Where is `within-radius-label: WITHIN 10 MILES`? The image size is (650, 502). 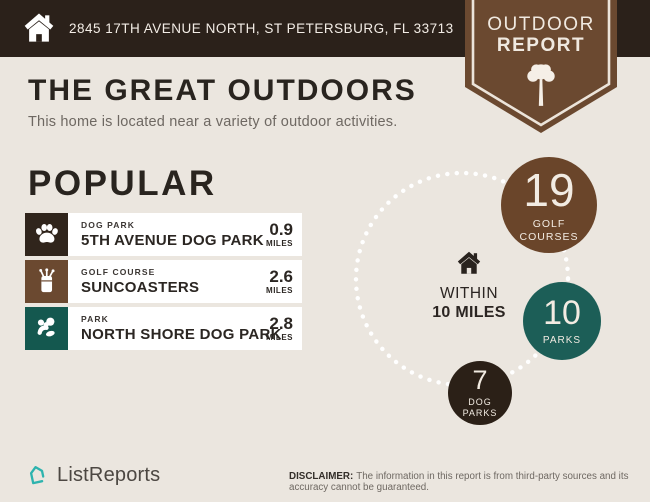 within-radius-label: WITHIN 10 MILES is located at coordinates (469, 286).